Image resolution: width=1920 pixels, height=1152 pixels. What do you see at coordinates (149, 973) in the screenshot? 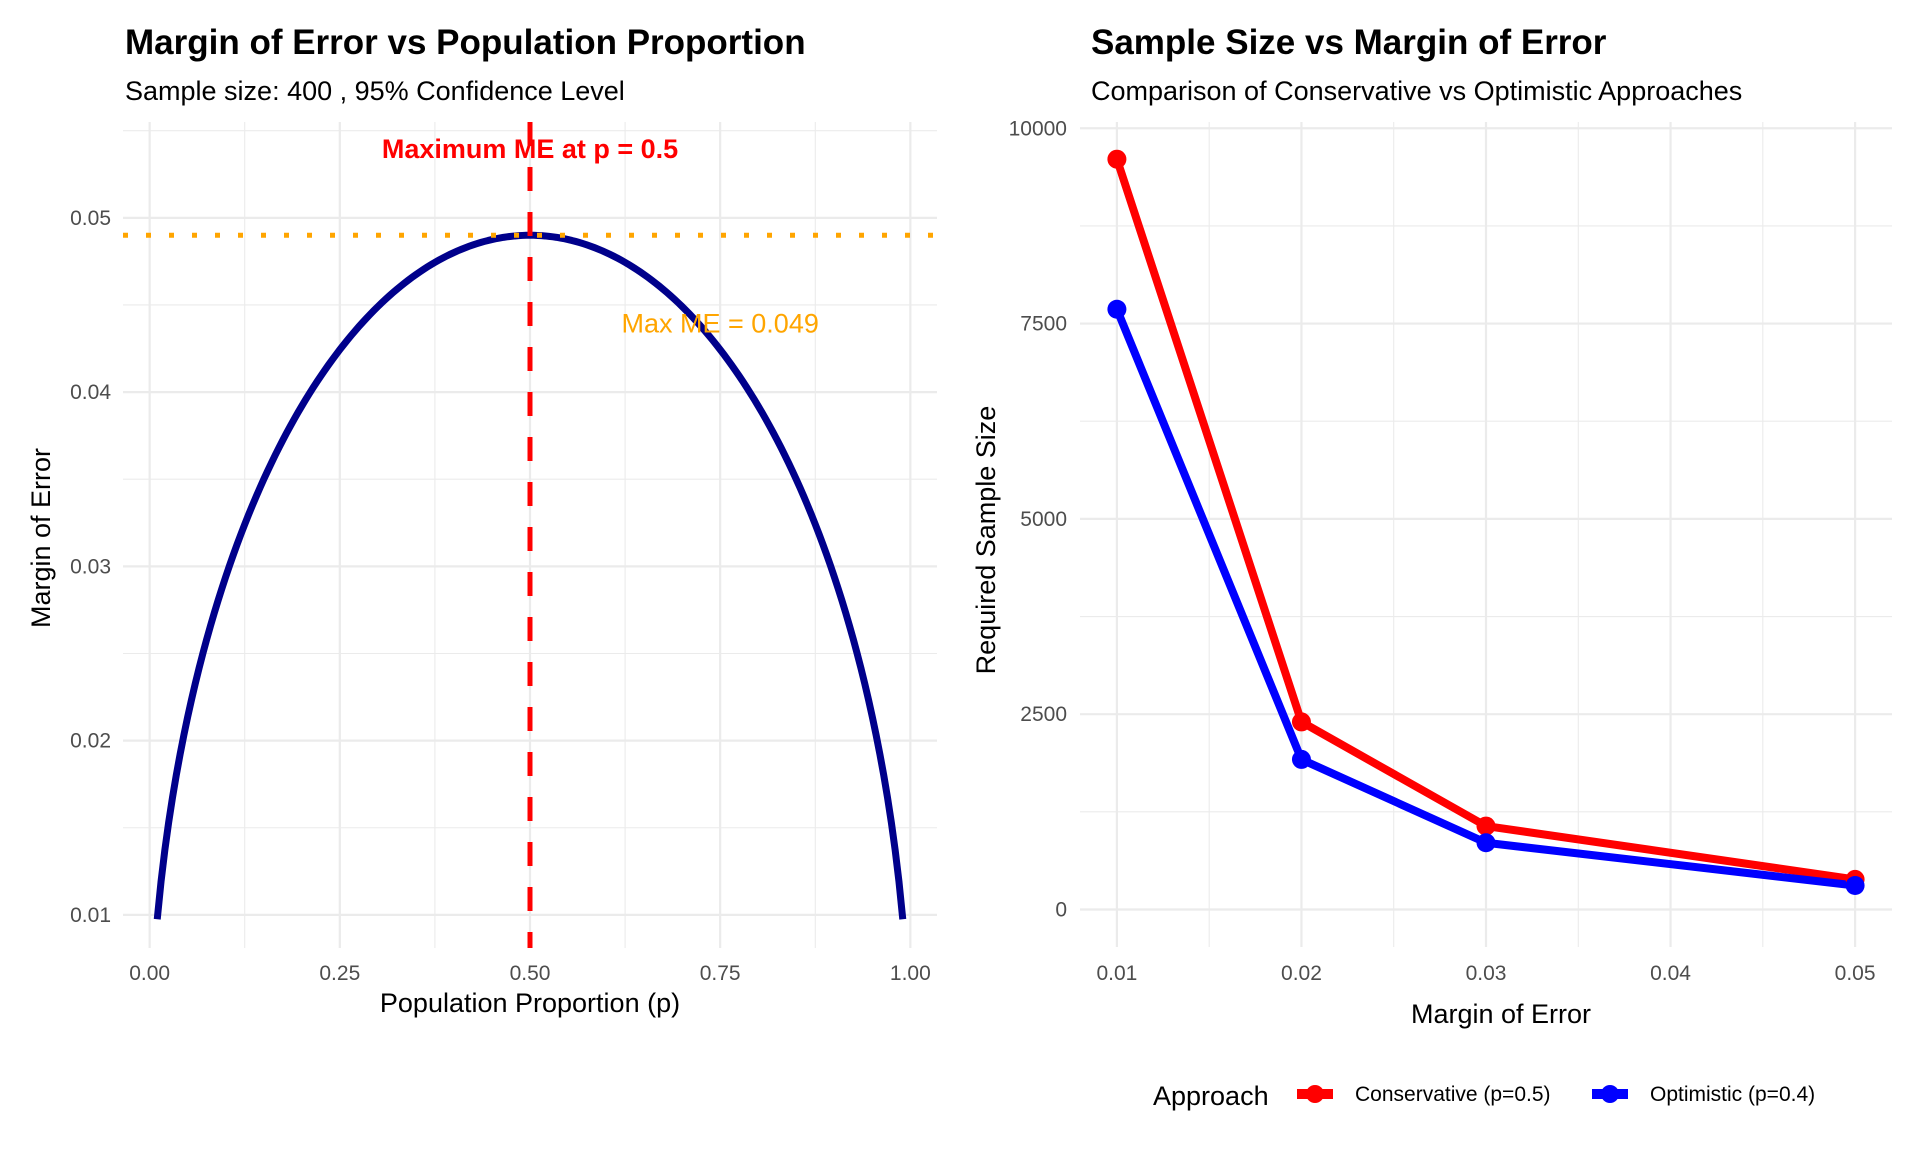
I see `left-x-tick-label: 0.00` at bounding box center [149, 973].